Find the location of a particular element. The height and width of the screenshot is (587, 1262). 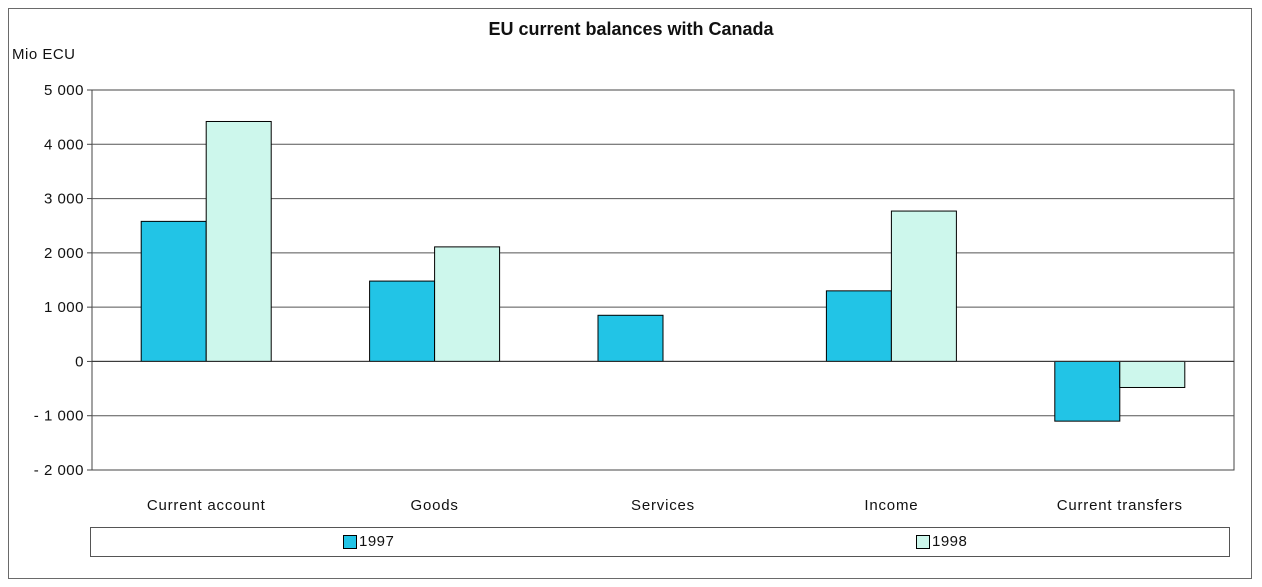

legend-swatch-1998 is located at coordinates (923, 541).